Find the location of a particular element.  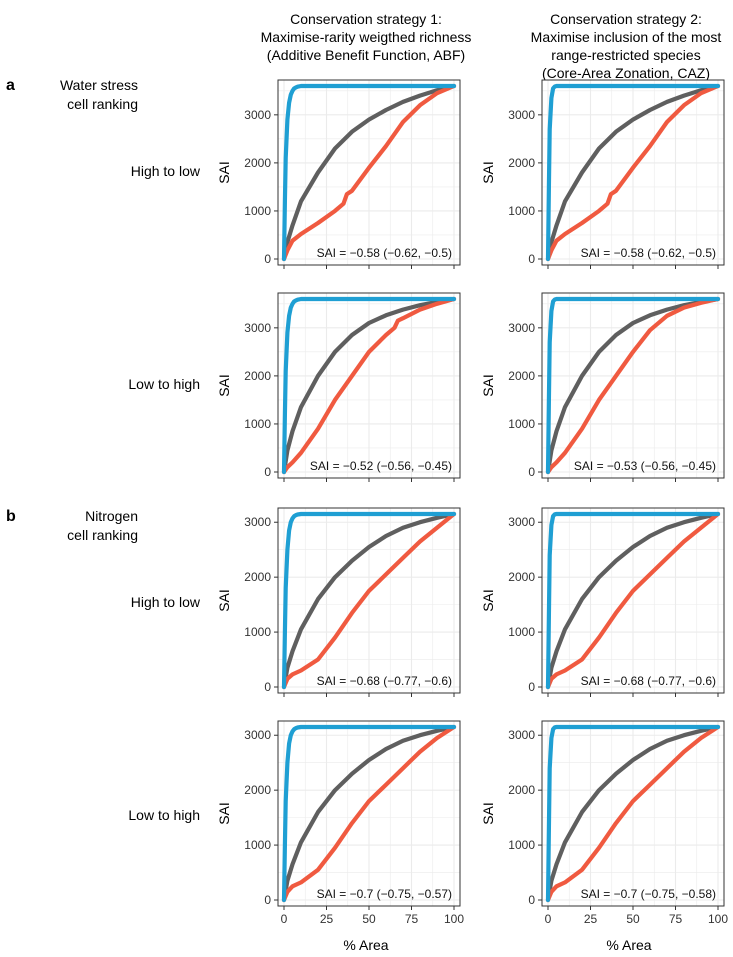

row-label-1: High to low is located at coordinates (166, 171).